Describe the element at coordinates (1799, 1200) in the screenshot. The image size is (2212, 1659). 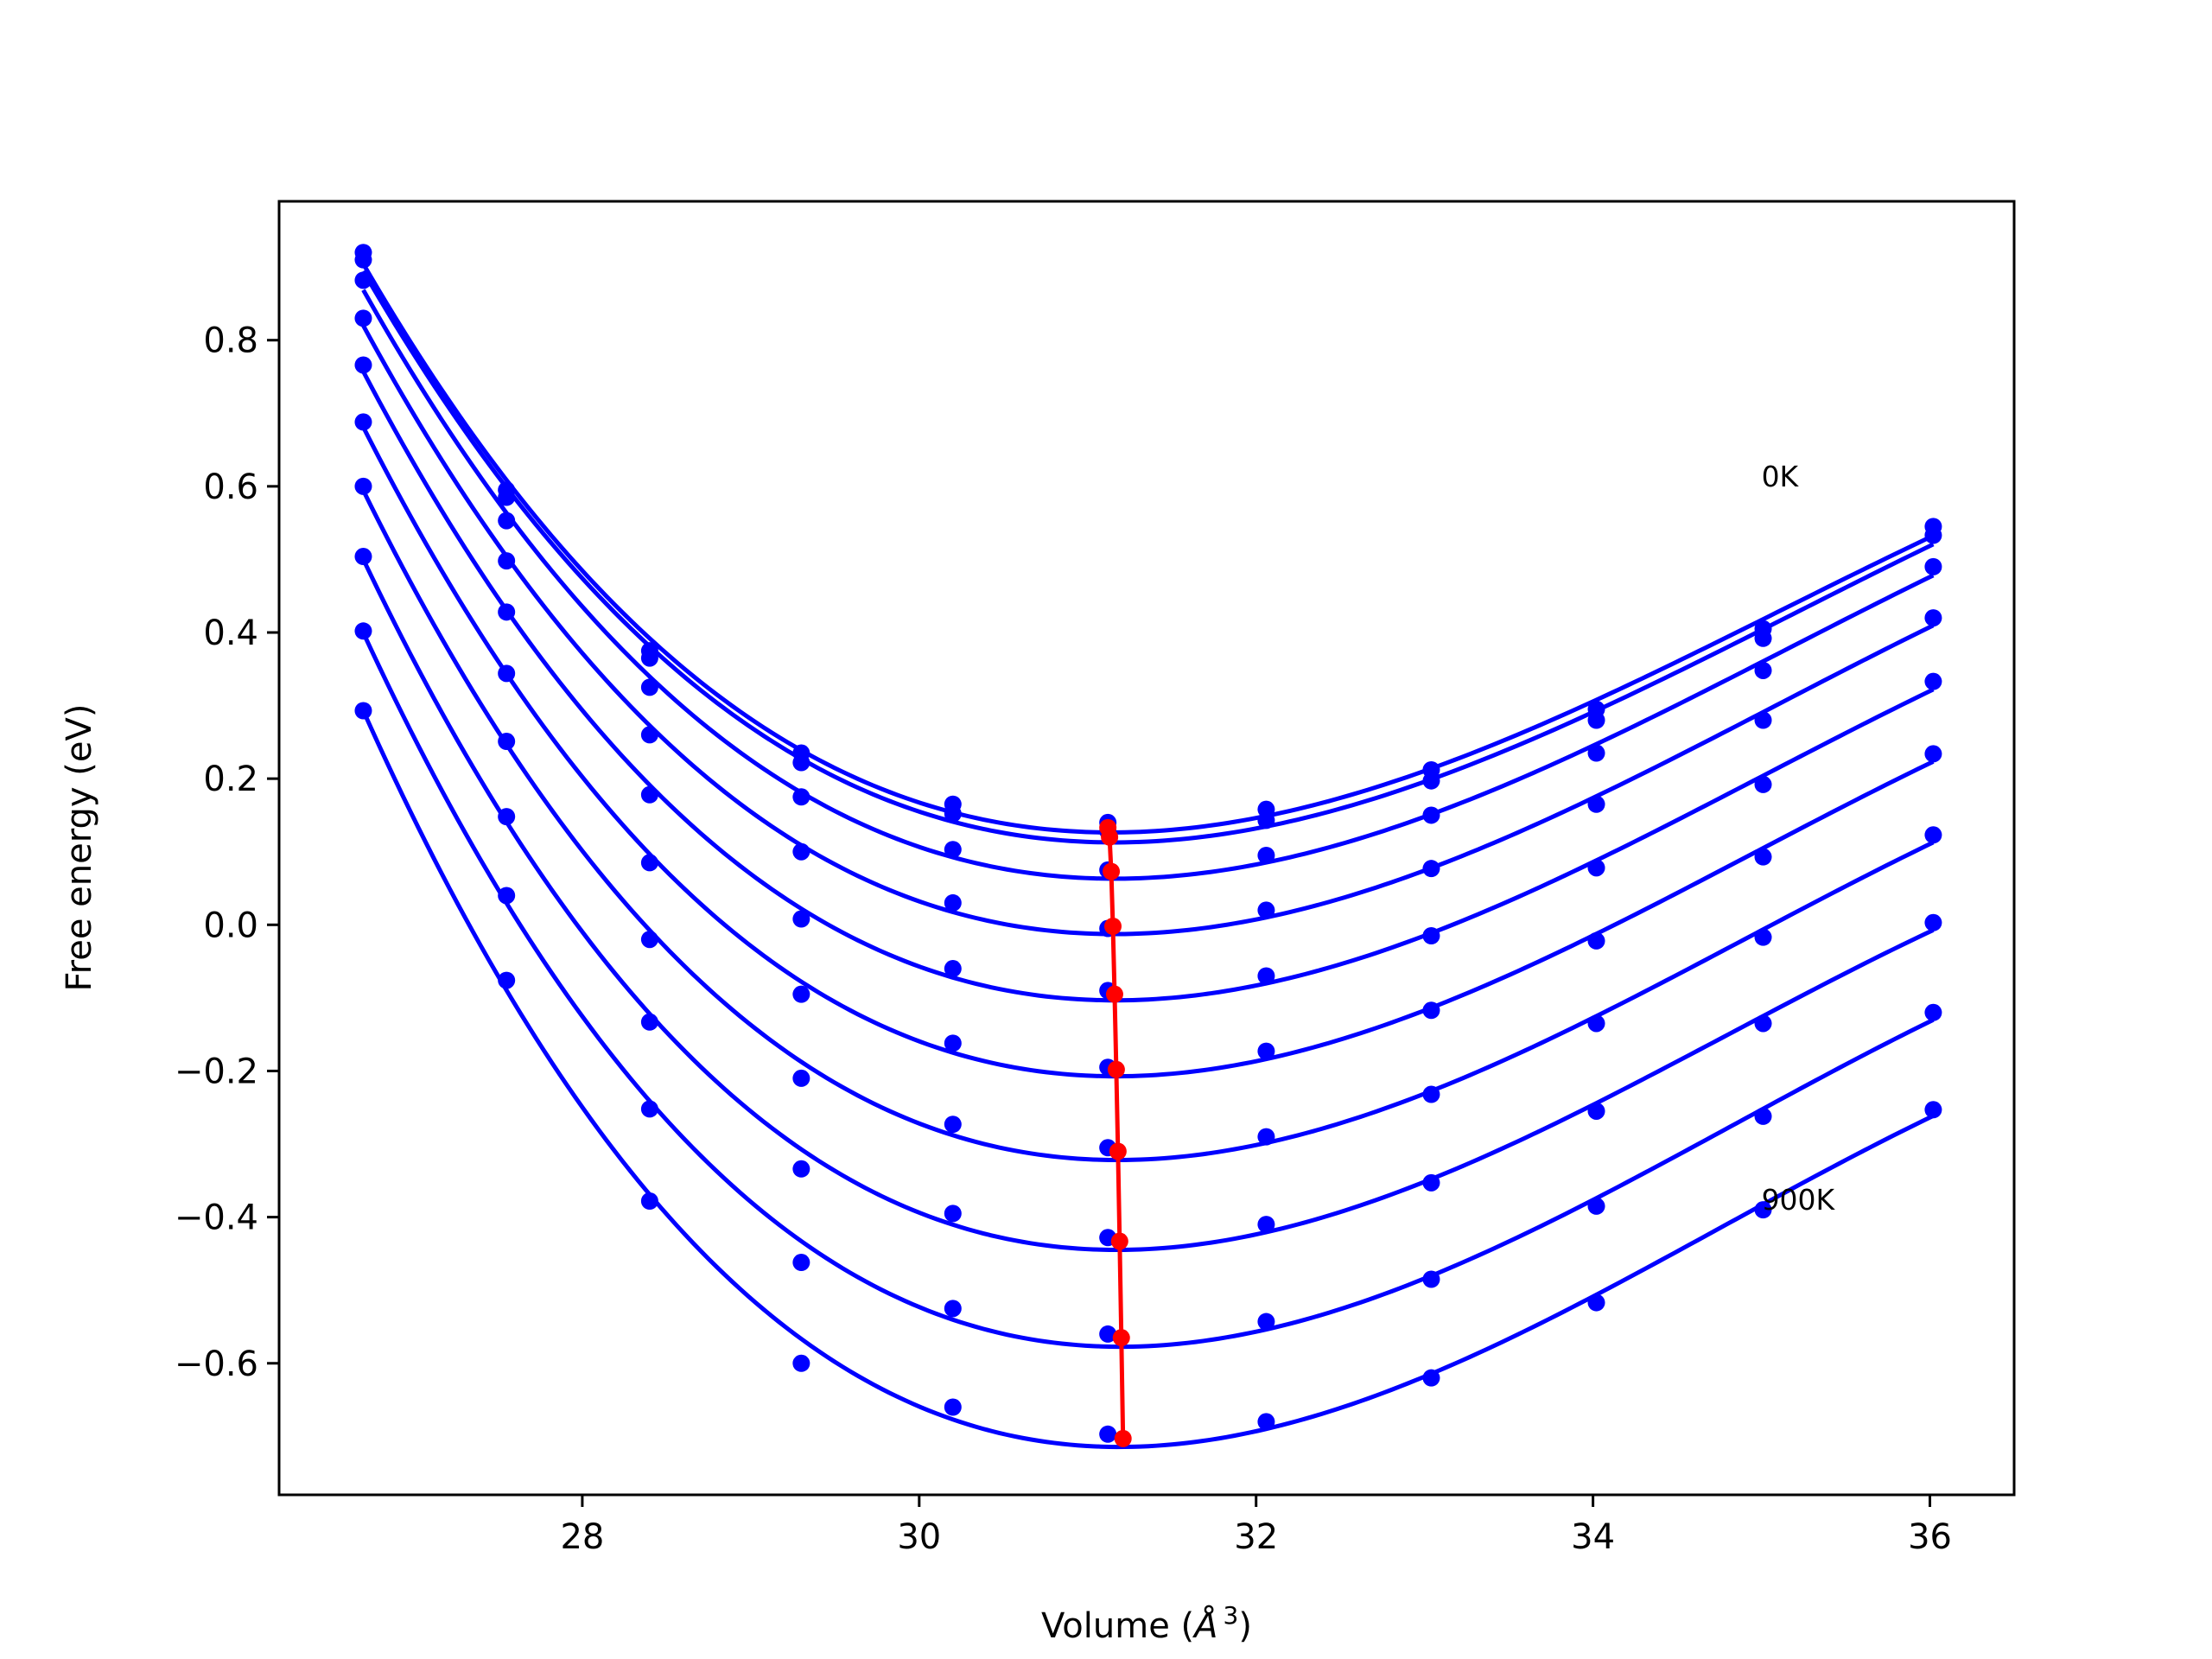
I see `annotation-label: 900K` at that location.